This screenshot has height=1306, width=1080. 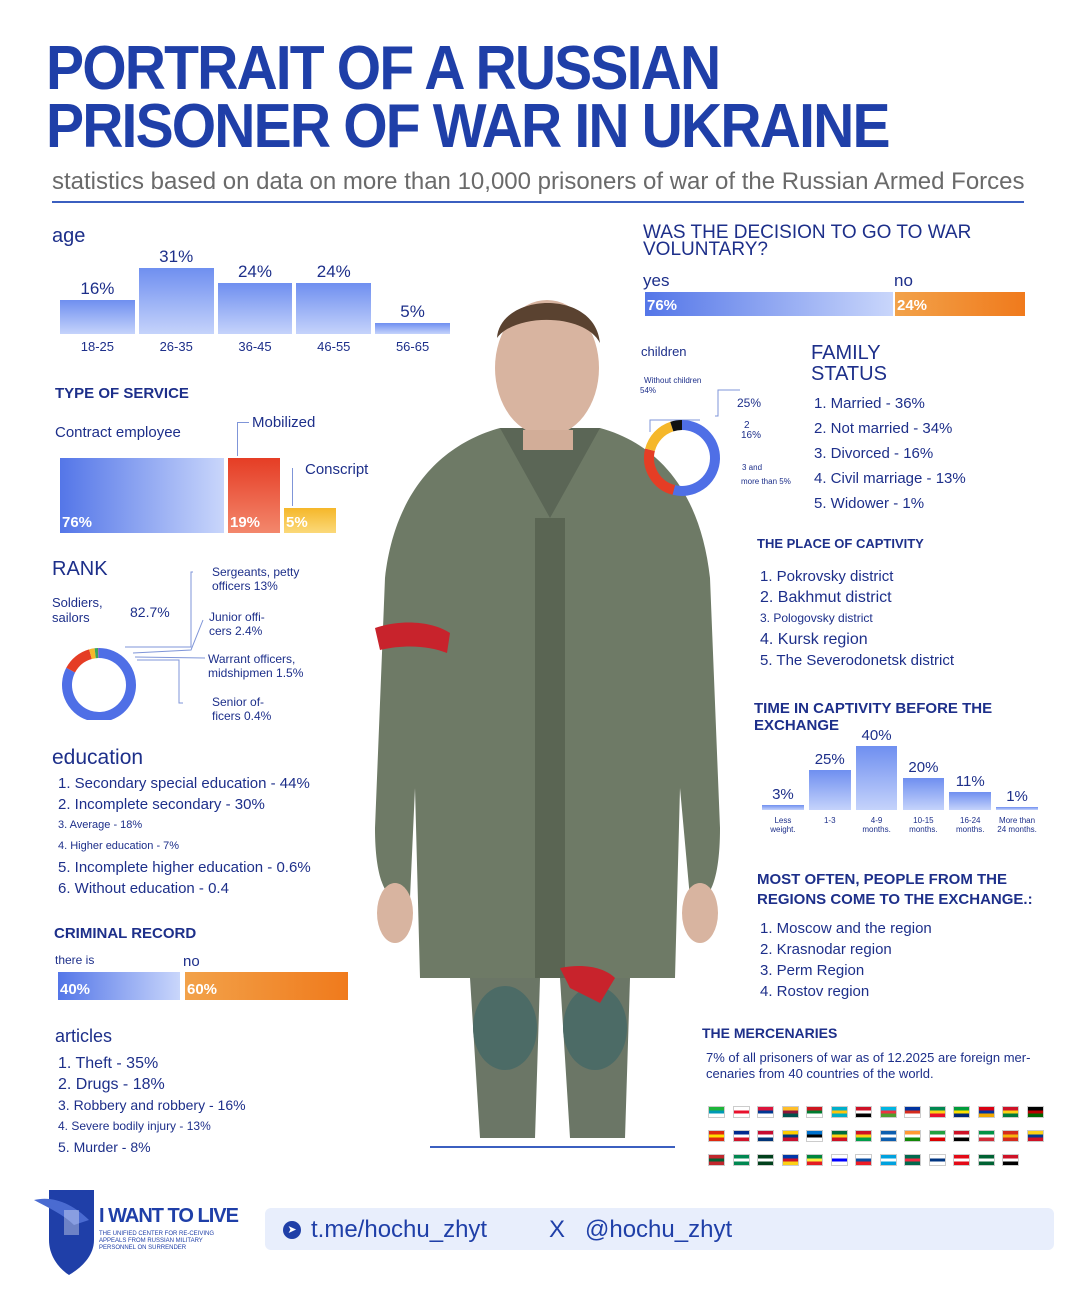 What do you see at coordinates (395, 913) in the screenshot?
I see `left-hand-icon` at bounding box center [395, 913].